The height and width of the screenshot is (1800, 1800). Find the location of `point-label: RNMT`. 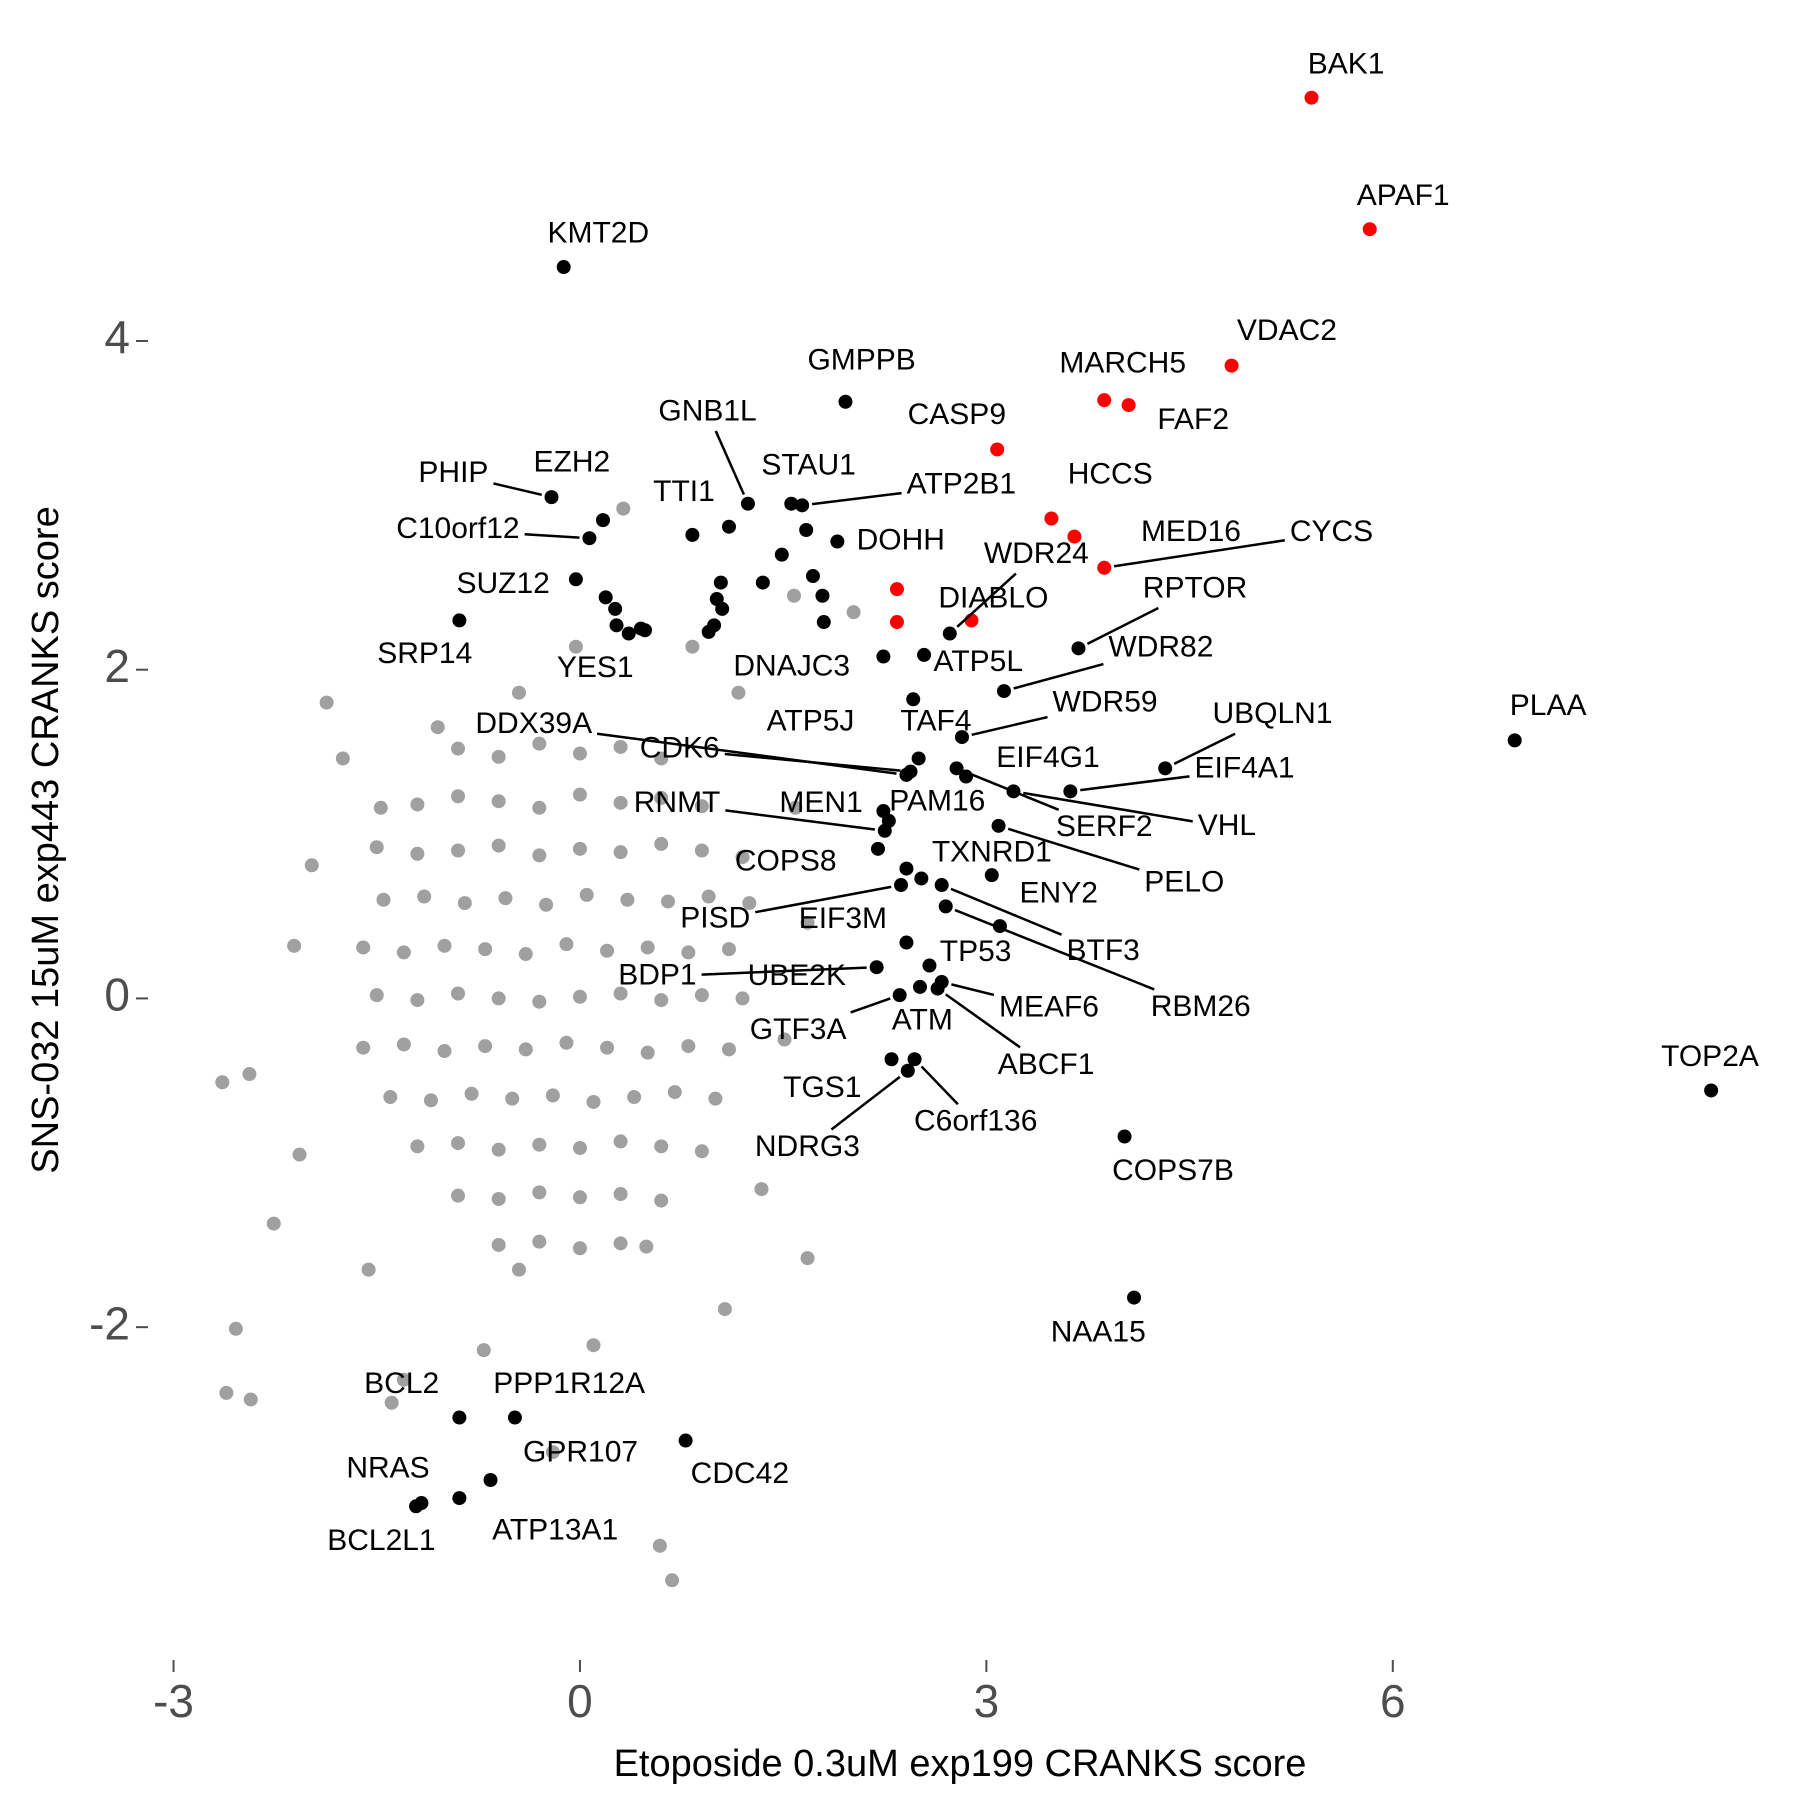

point-label: RNMT is located at coordinates (677, 802).